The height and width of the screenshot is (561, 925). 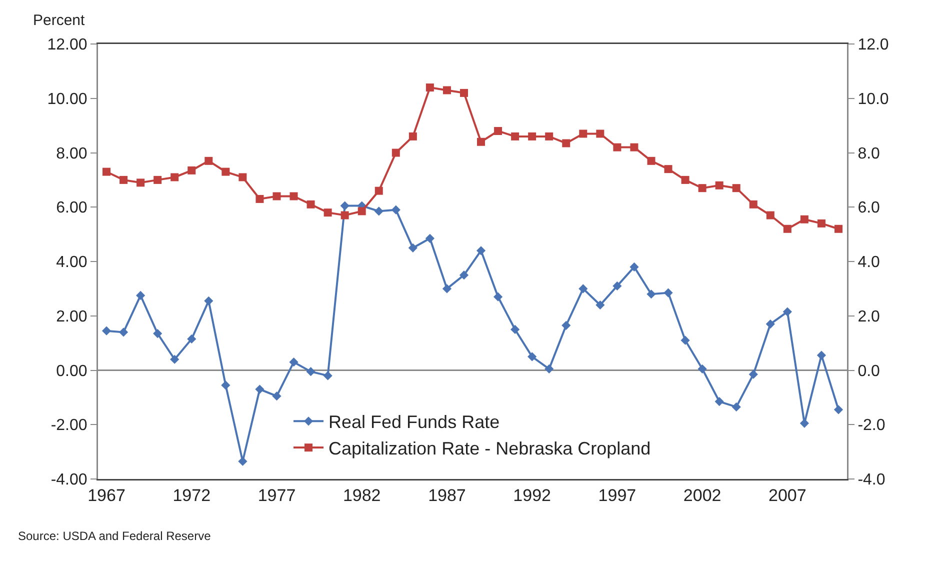 What do you see at coordinates (872, 425) in the screenshot?
I see `y2-tick-label: -2.0` at bounding box center [872, 425].